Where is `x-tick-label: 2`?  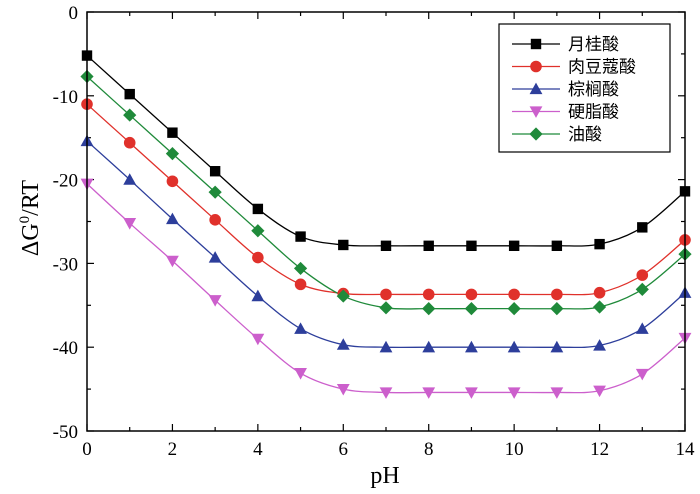 x-tick-label: 2 is located at coordinates (173, 449).